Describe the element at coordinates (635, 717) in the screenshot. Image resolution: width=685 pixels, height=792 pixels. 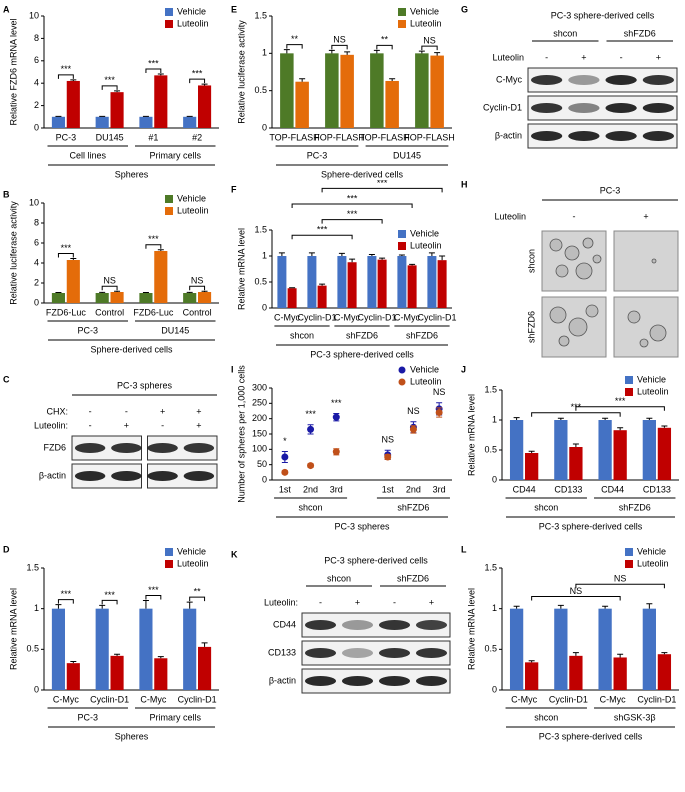
I see `group-label: shGSK-3β` at that location.